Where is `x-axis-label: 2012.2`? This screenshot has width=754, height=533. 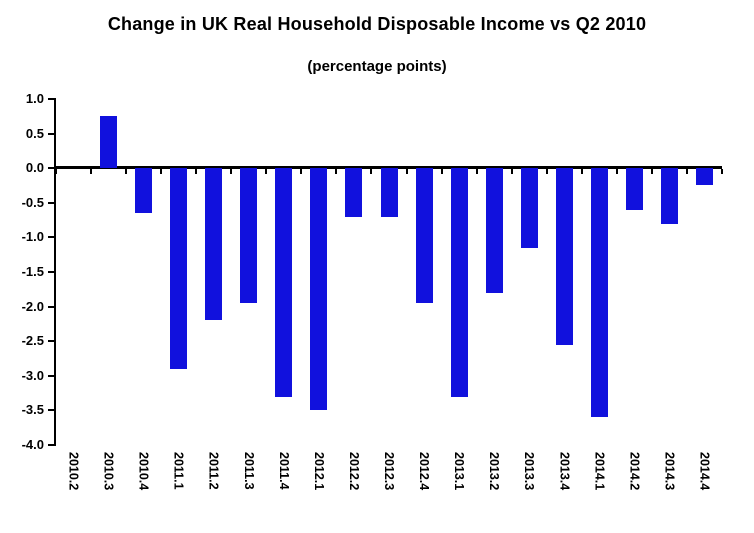 x-axis-label: 2012.2 is located at coordinates (353, 471).